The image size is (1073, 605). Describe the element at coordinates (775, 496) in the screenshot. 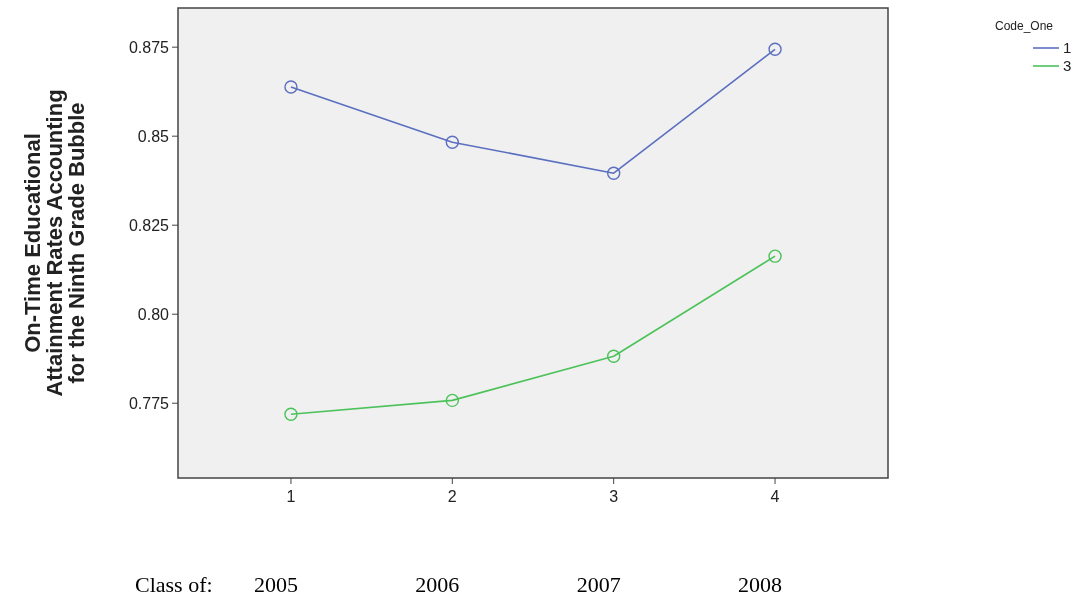

I see `x-tick-label: 4` at that location.